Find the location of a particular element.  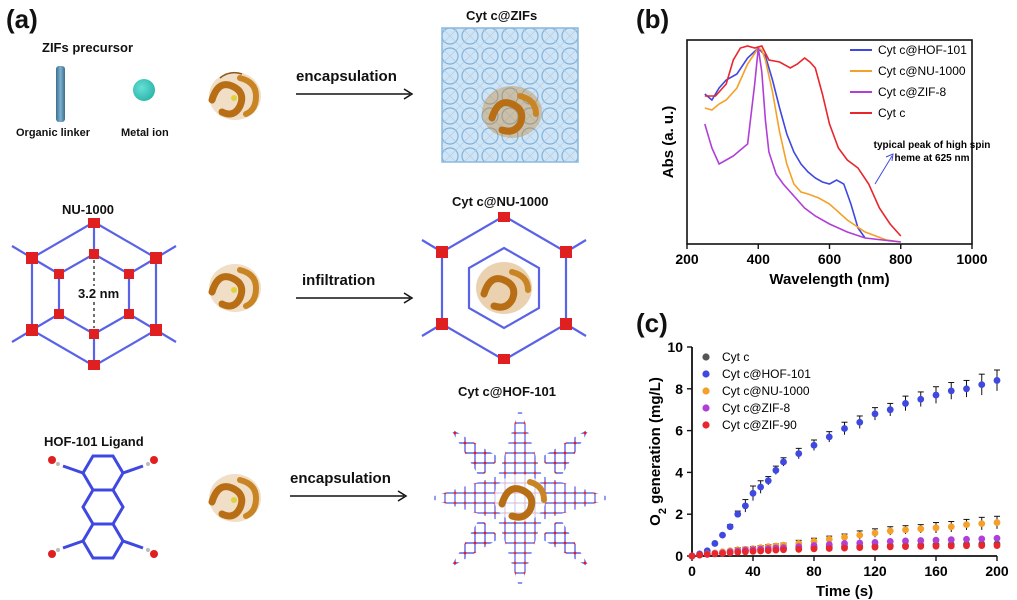

chart-b-series-line is located at coordinates (785, 142).